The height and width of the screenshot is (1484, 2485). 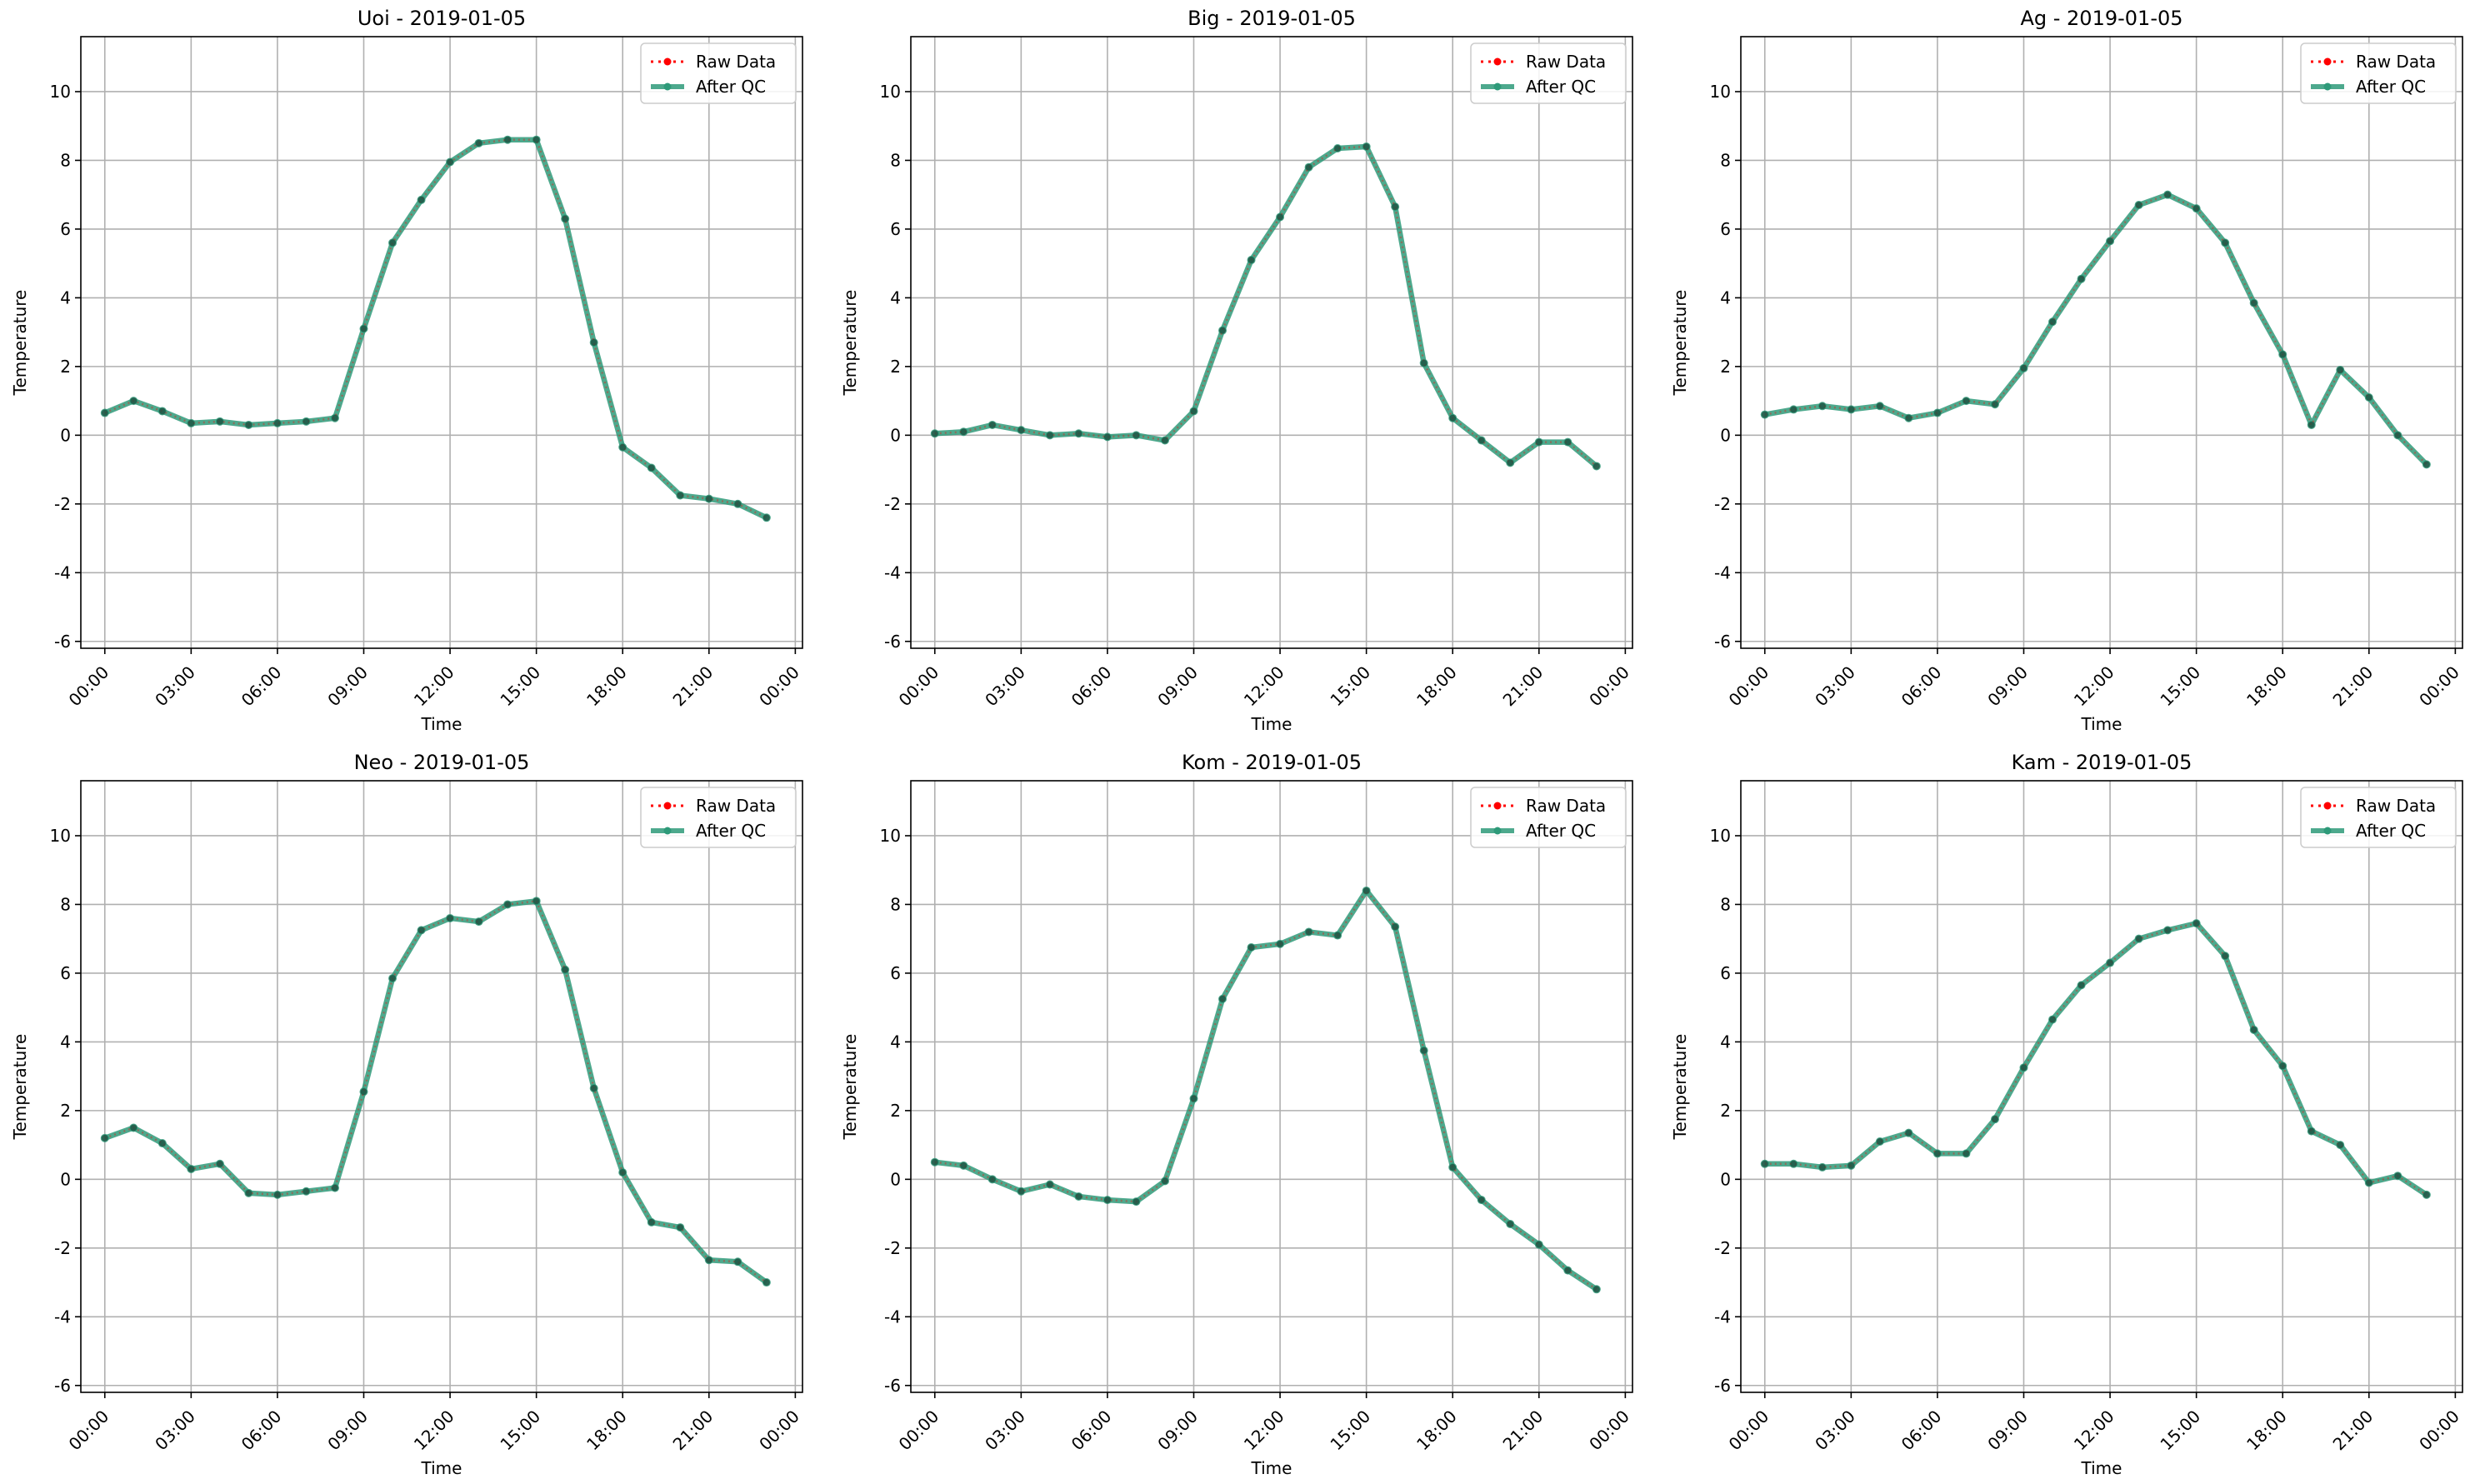 What do you see at coordinates (2353, 1431) in the screenshot?
I see `x-tick-label: 21:00` at bounding box center [2353, 1431].